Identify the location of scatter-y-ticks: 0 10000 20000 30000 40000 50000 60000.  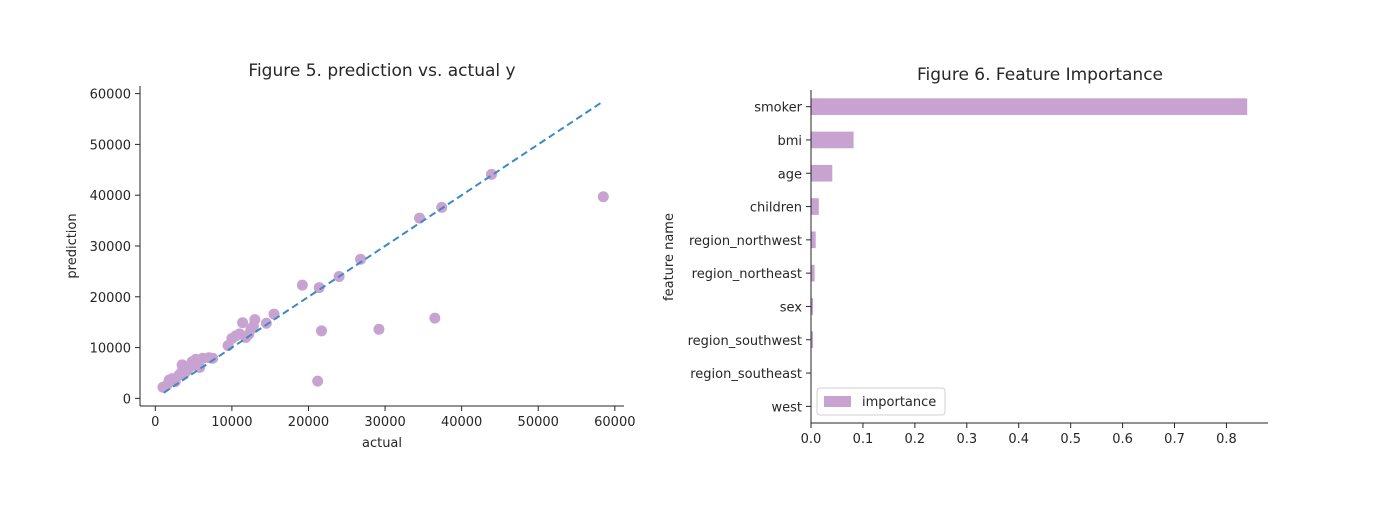
(115, 247).